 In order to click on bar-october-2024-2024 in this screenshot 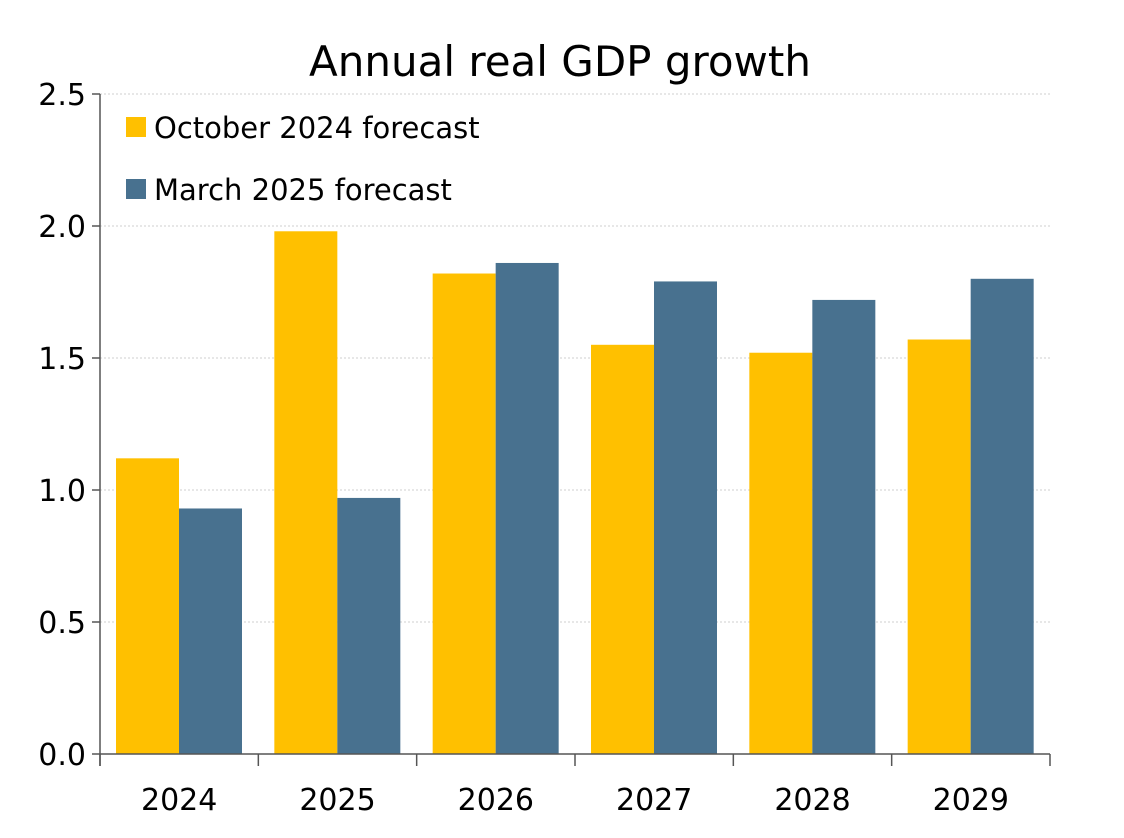, I will do `click(147, 606)`.